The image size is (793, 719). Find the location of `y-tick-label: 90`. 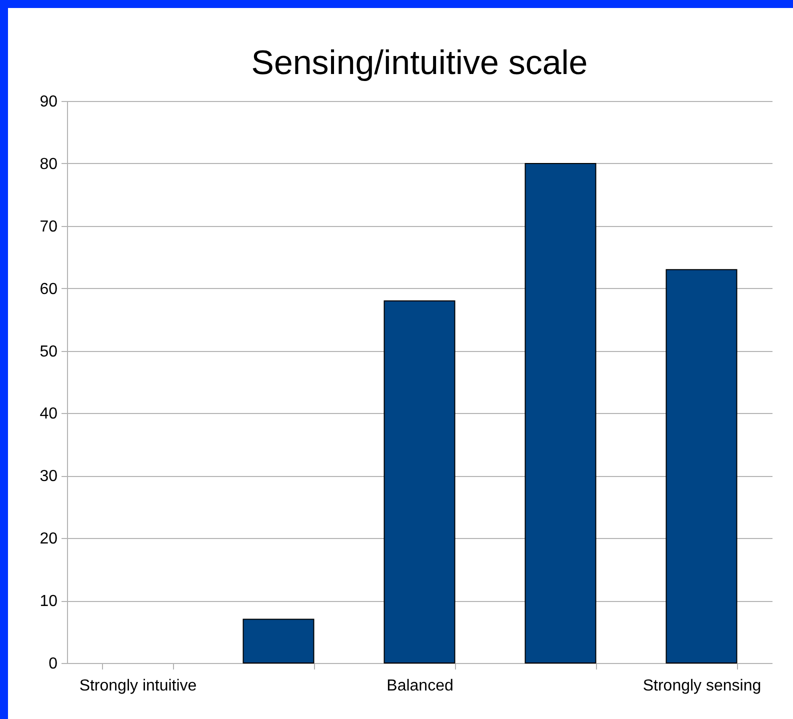

y-tick-label: 90 is located at coordinates (49, 102).